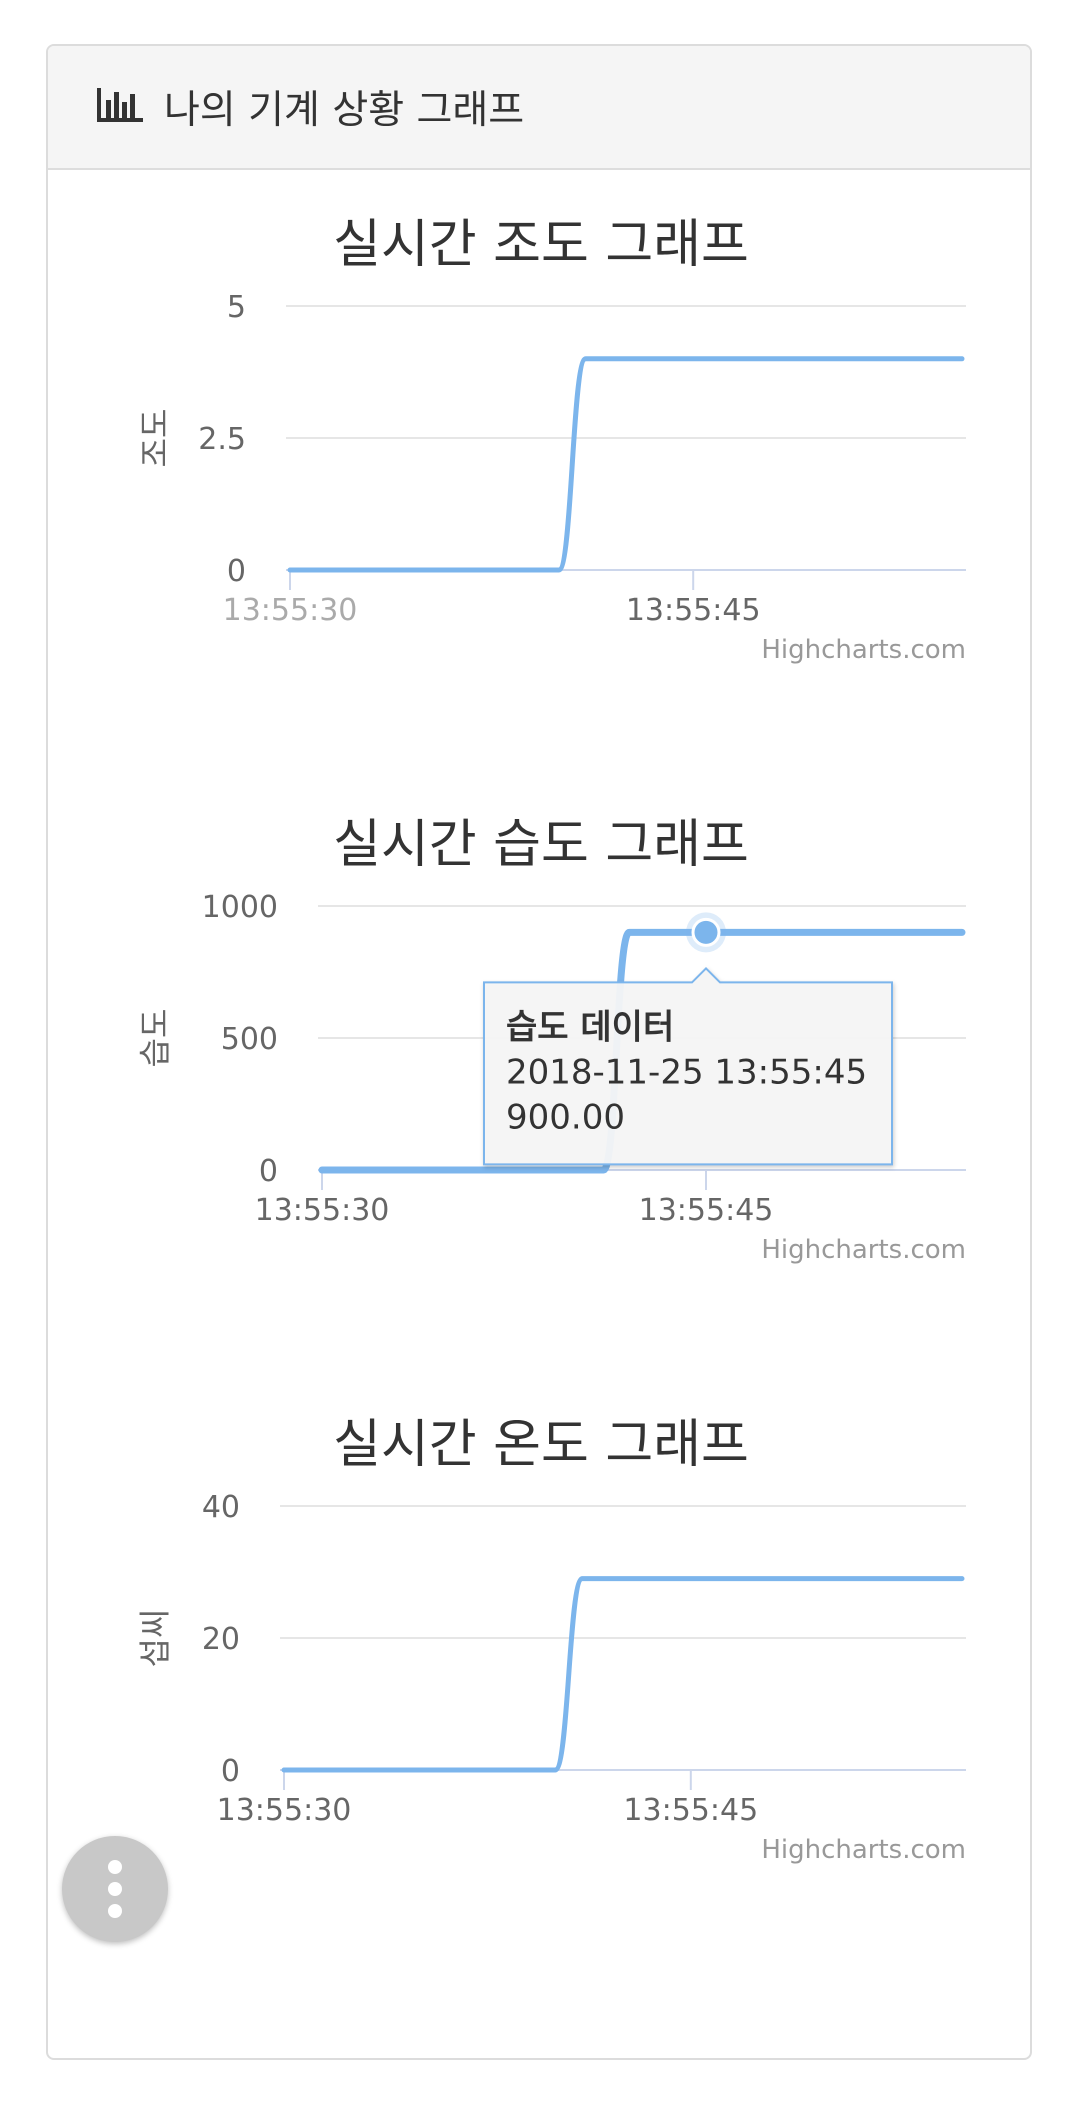 The width and height of the screenshot is (1073, 2106). I want to click on illuminance-yaxis-label: 조도, so click(155, 438).